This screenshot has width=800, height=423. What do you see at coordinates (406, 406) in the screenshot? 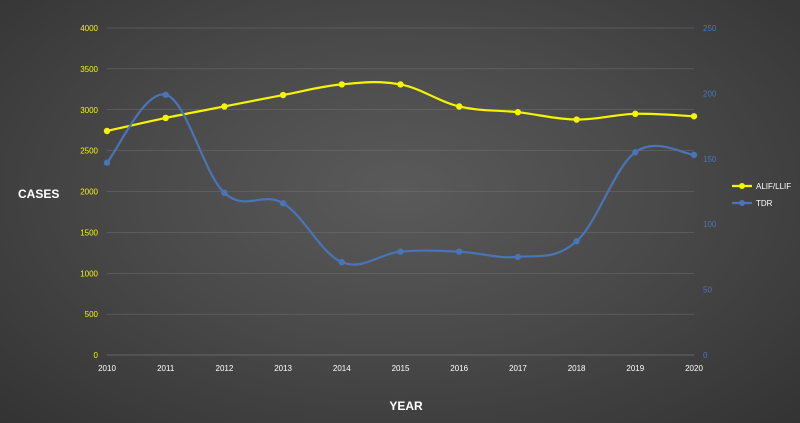
I see `x-axis-title: YEAR` at bounding box center [406, 406].